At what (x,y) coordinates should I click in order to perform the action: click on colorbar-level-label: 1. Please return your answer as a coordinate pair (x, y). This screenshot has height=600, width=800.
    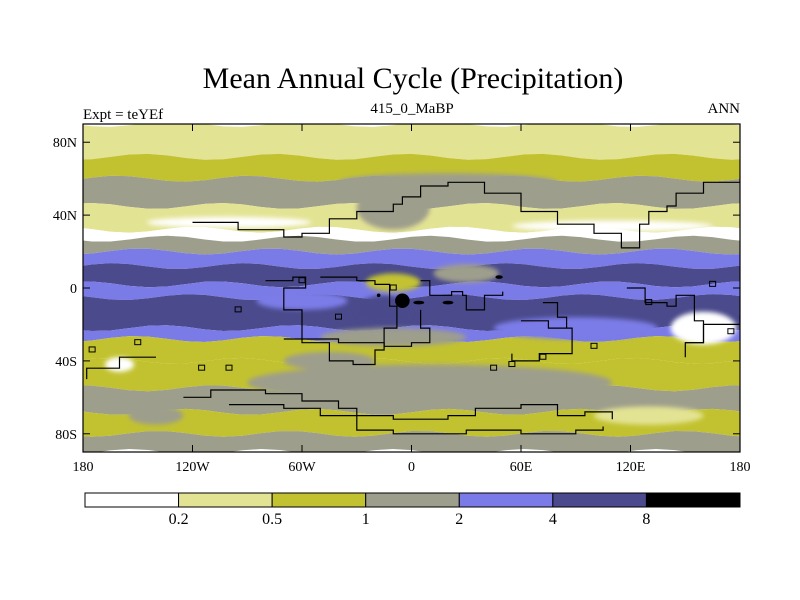
    Looking at the image, I should click on (366, 519).